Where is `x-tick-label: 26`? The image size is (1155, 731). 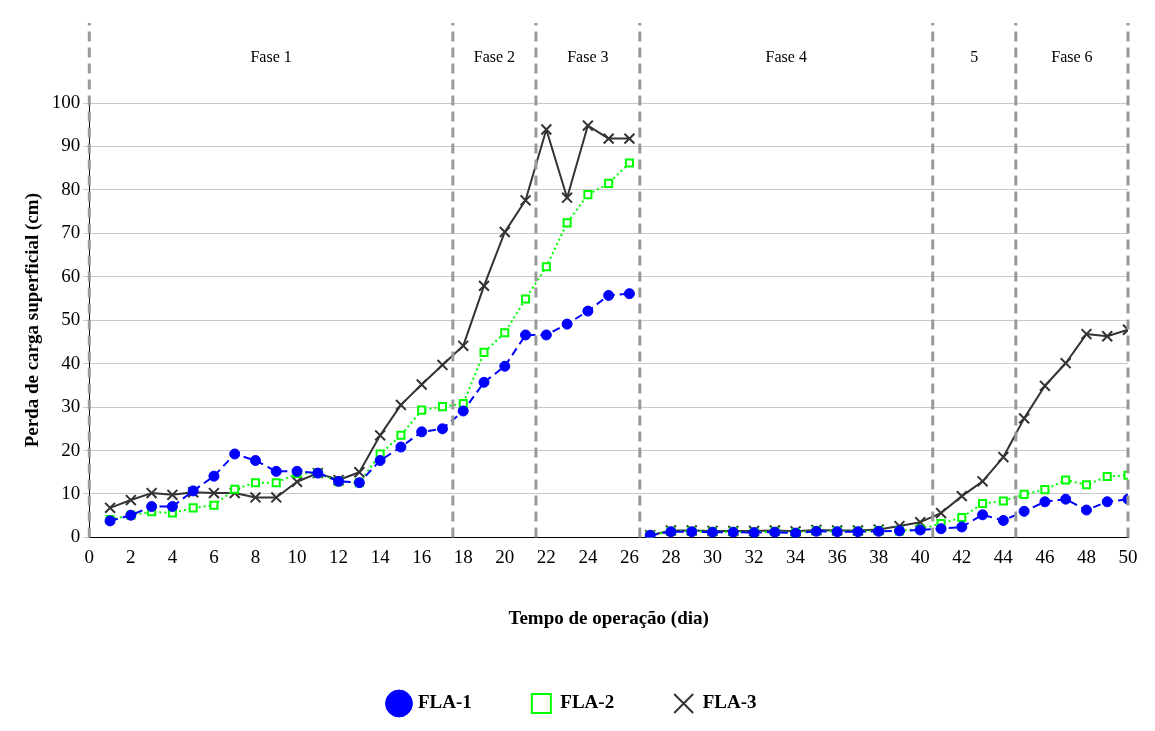
x-tick-label: 26 is located at coordinates (629, 556).